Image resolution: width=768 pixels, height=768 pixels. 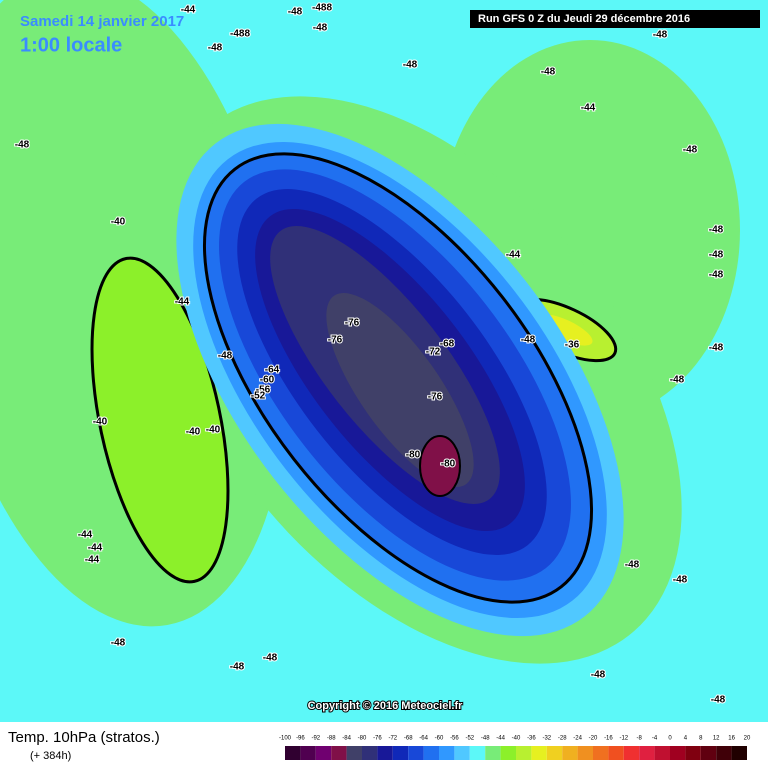 I want to click on colorbar-label: -52, so click(x=469, y=739).